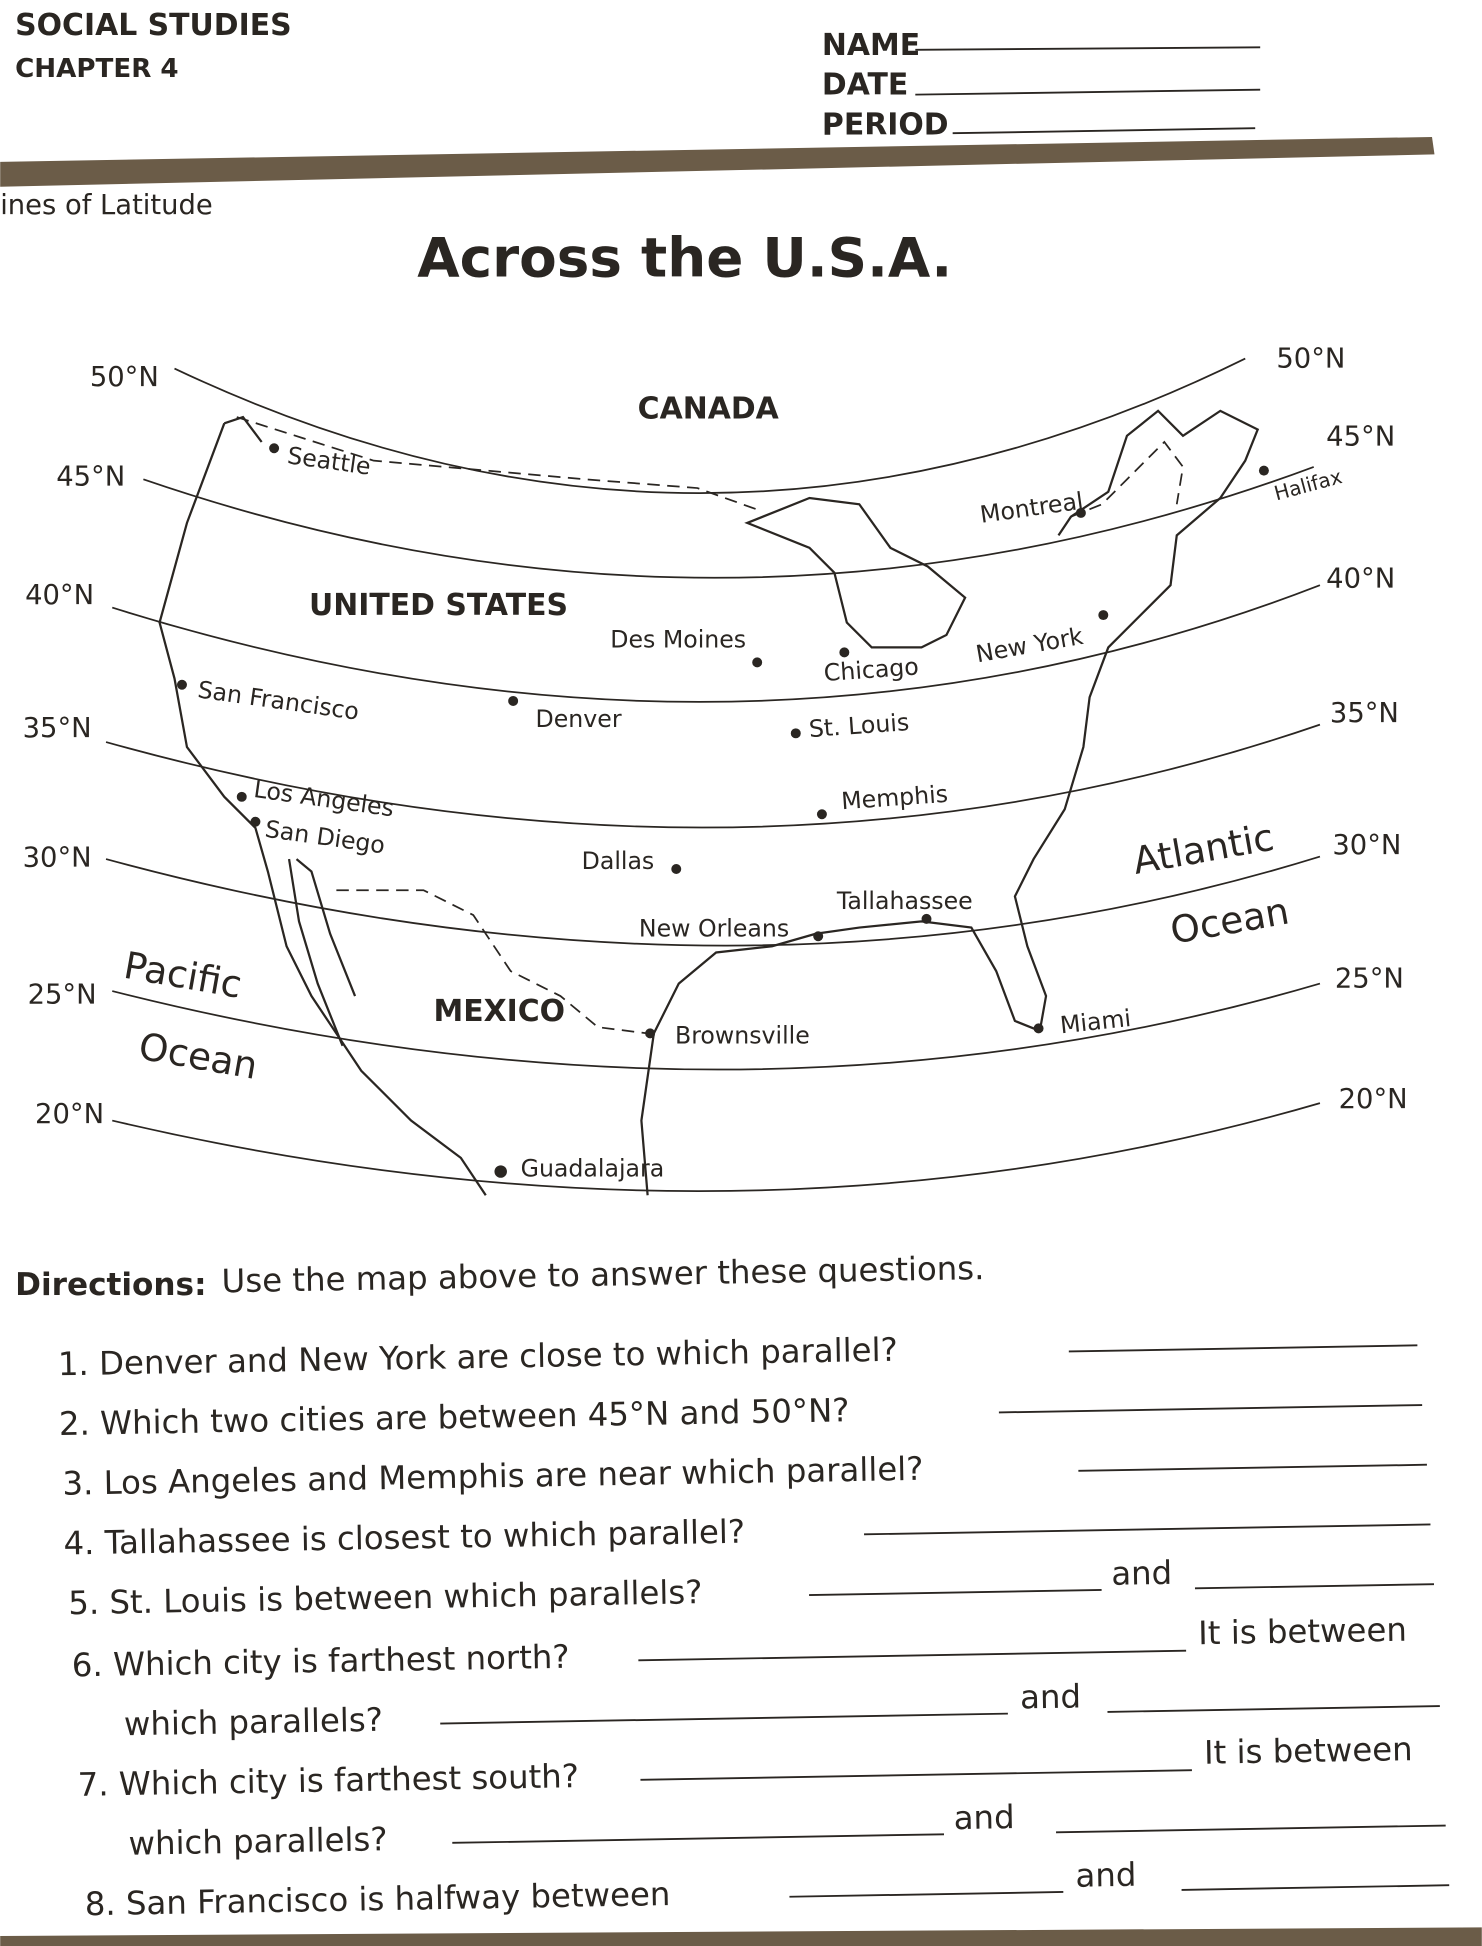 Image resolution: width=1482 pixels, height=1946 pixels. What do you see at coordinates (1251, 1829) in the screenshot?
I see `answer-7b` at bounding box center [1251, 1829].